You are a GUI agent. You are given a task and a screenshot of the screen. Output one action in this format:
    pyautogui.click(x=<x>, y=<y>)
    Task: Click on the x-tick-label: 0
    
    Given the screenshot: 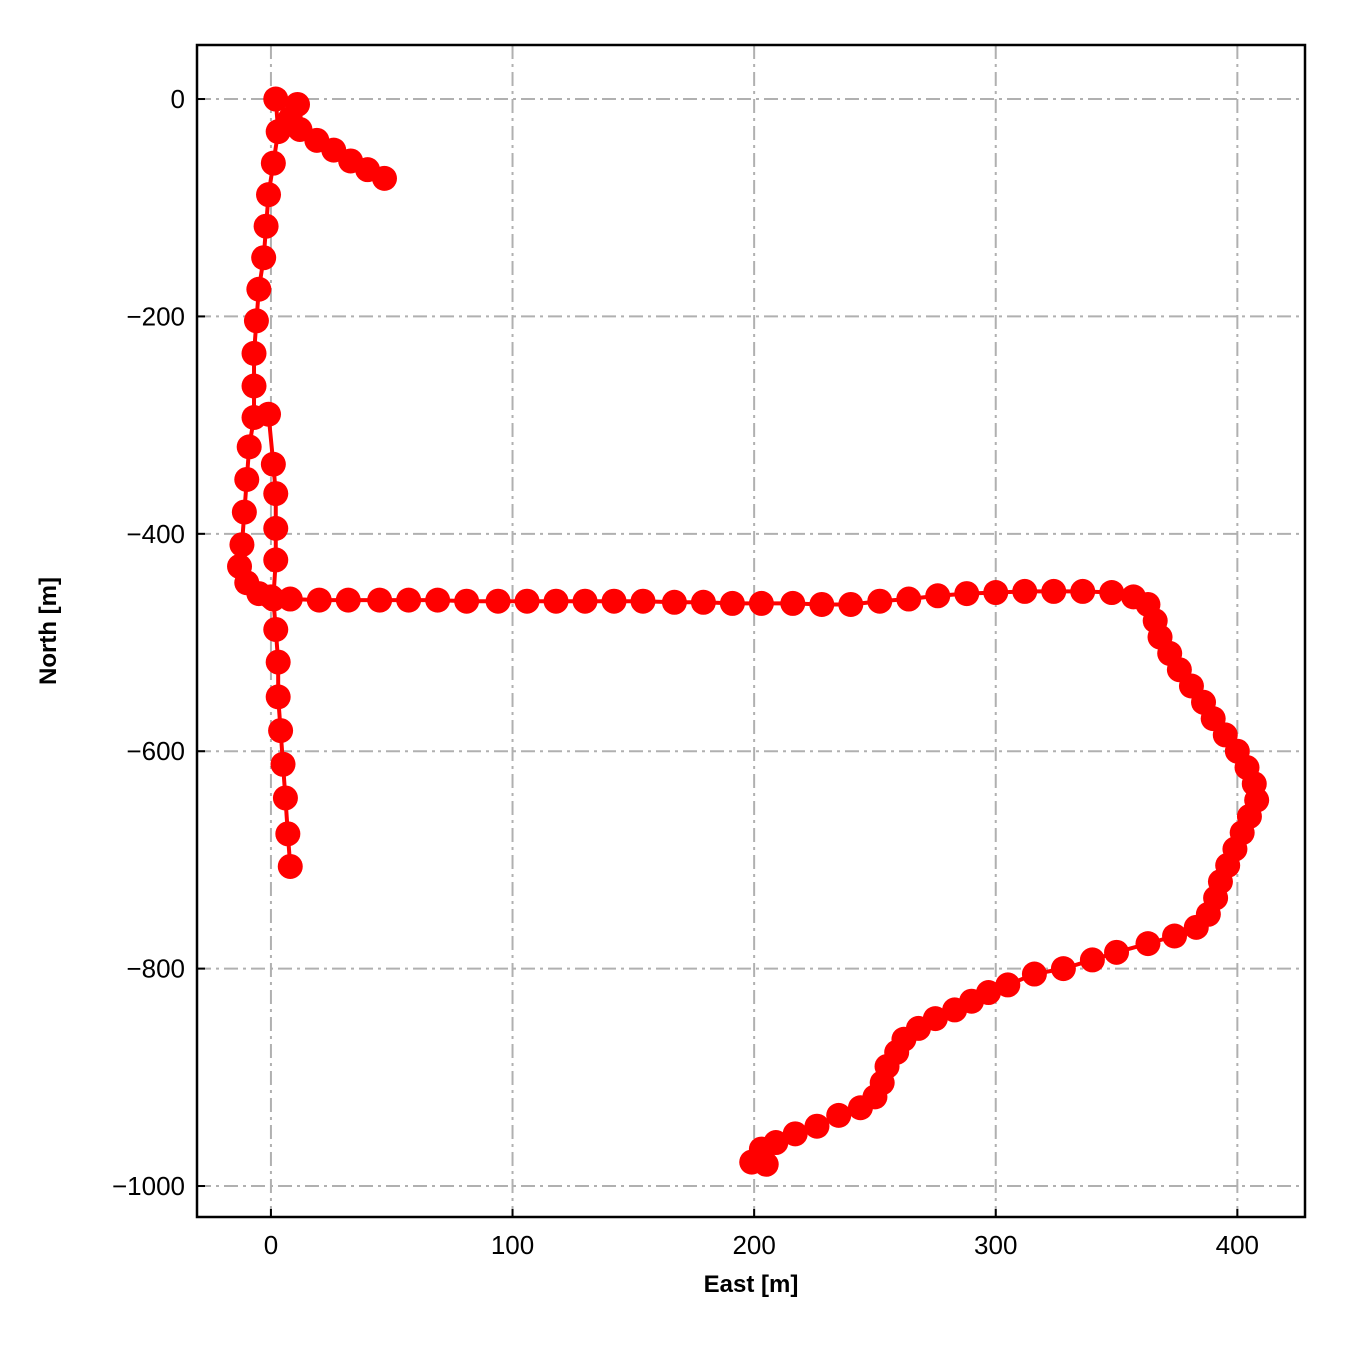 What is the action you would take?
    pyautogui.click(x=271, y=1245)
    